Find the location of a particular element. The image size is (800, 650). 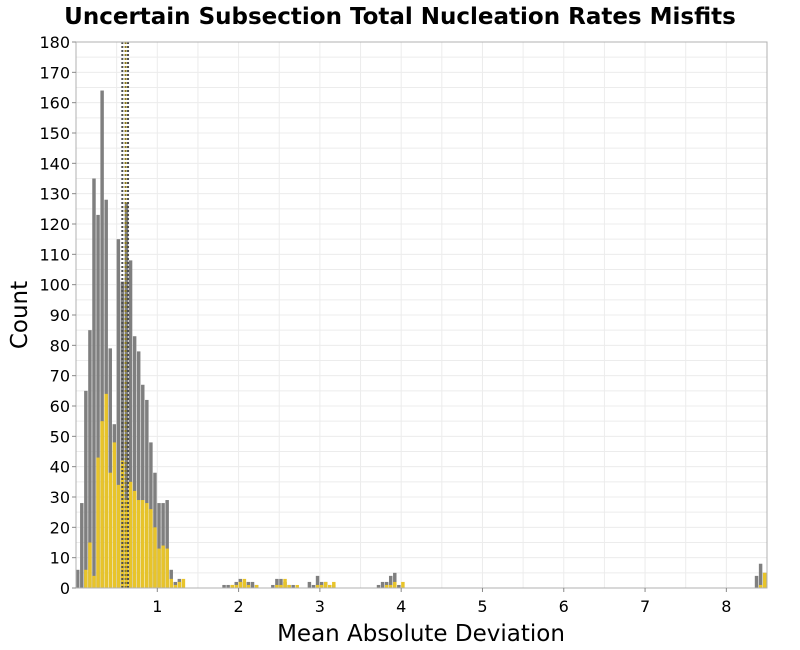

x-tick-label: 3 is located at coordinates (320, 606).